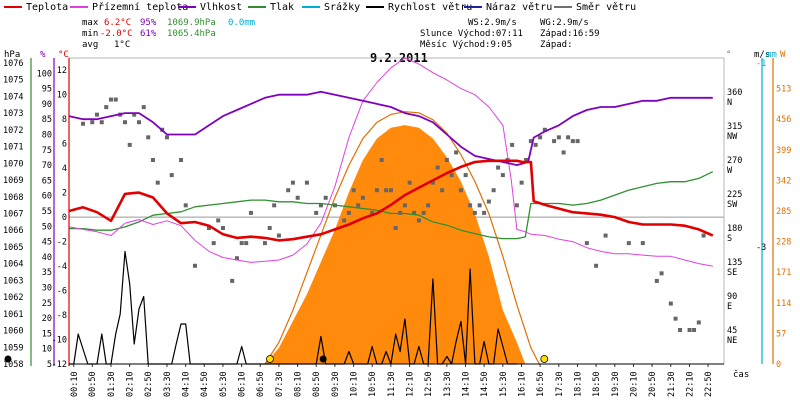 The width and height of the screenshot is (800, 400). What do you see at coordinates (781, 334) in the screenshot?
I see `solar-tick-label: 57` at bounding box center [781, 334].